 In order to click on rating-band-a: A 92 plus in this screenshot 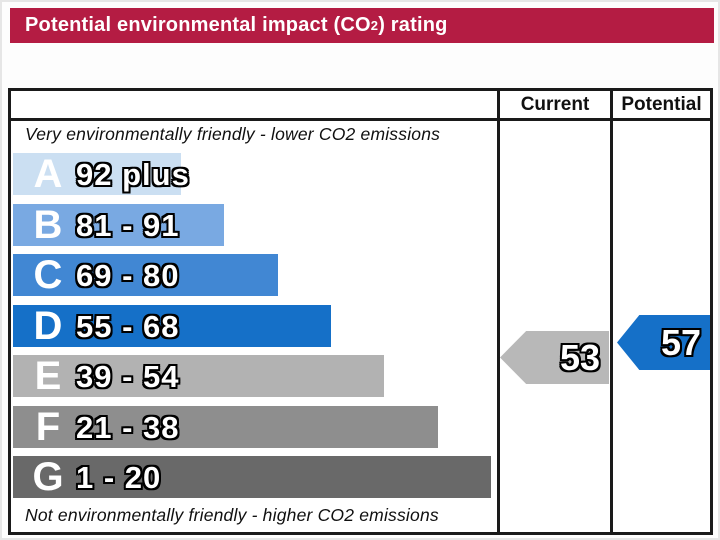, I will do `click(101, 174)`.